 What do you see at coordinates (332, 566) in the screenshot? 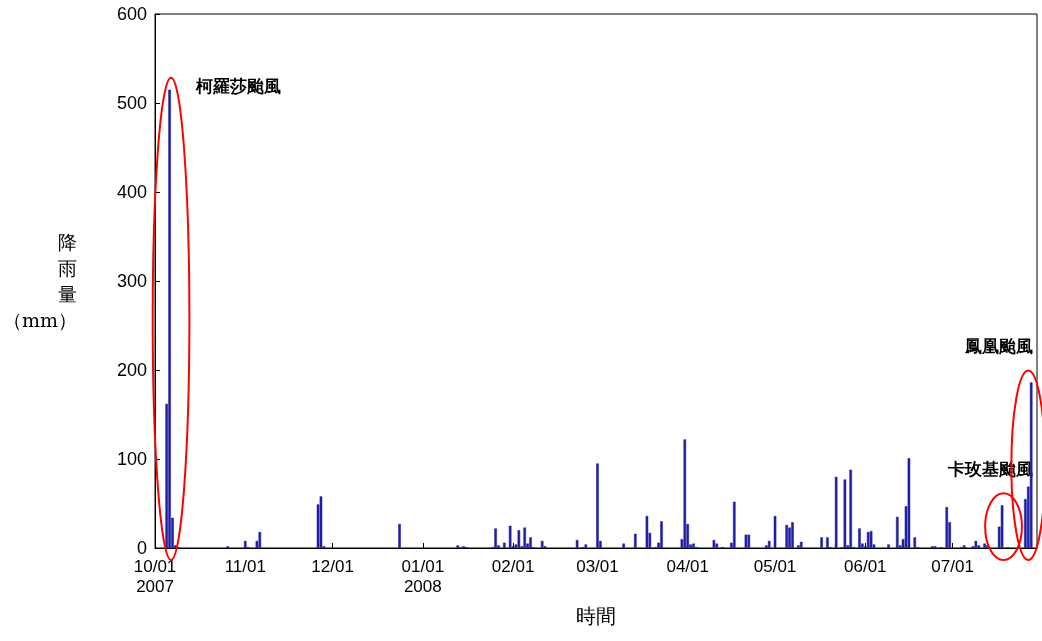
I see `x-tick-label: 12/01` at bounding box center [332, 566].